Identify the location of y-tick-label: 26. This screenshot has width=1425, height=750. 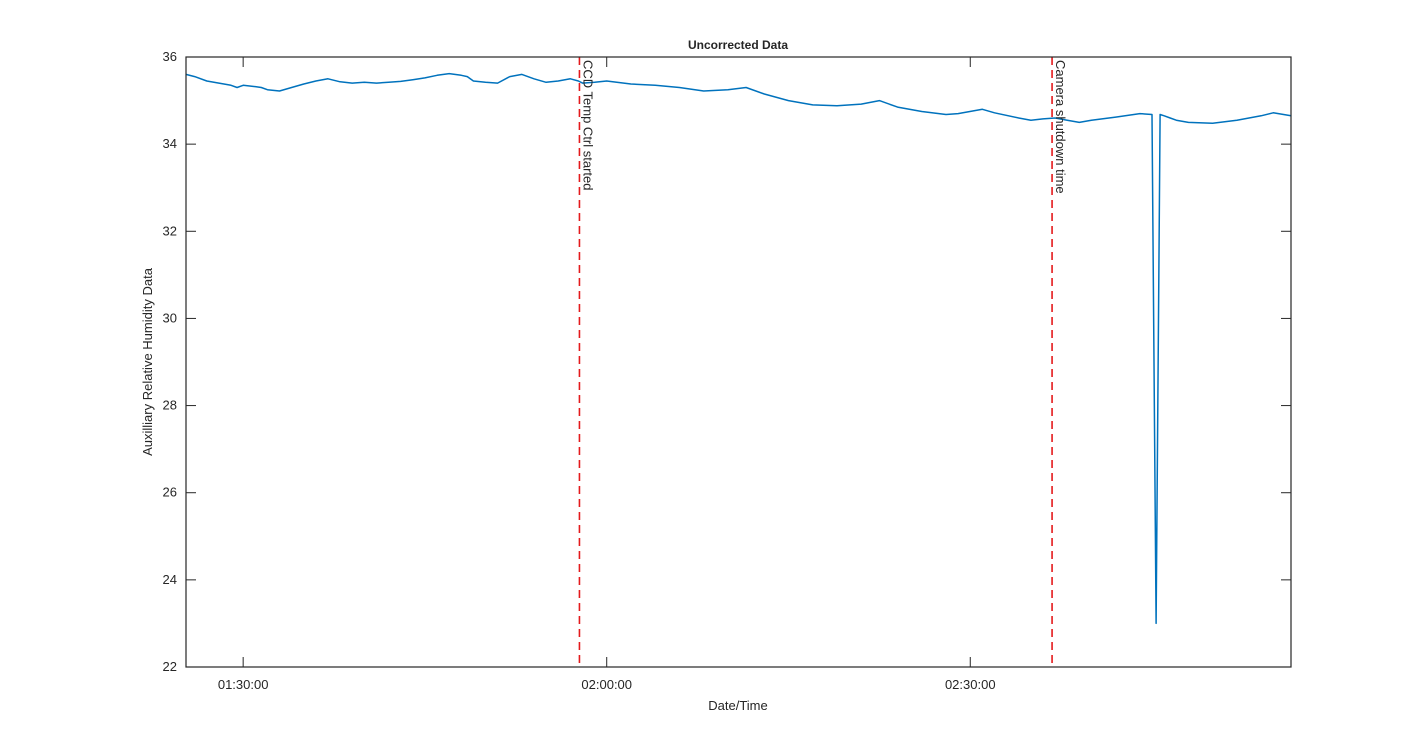
(170, 492).